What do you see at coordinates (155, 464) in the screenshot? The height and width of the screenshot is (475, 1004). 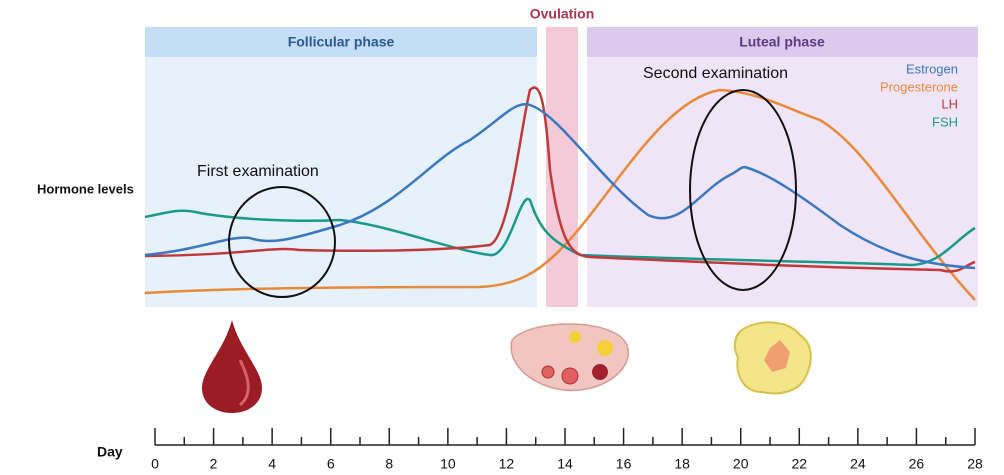 I see `day-tick-label: 0` at bounding box center [155, 464].